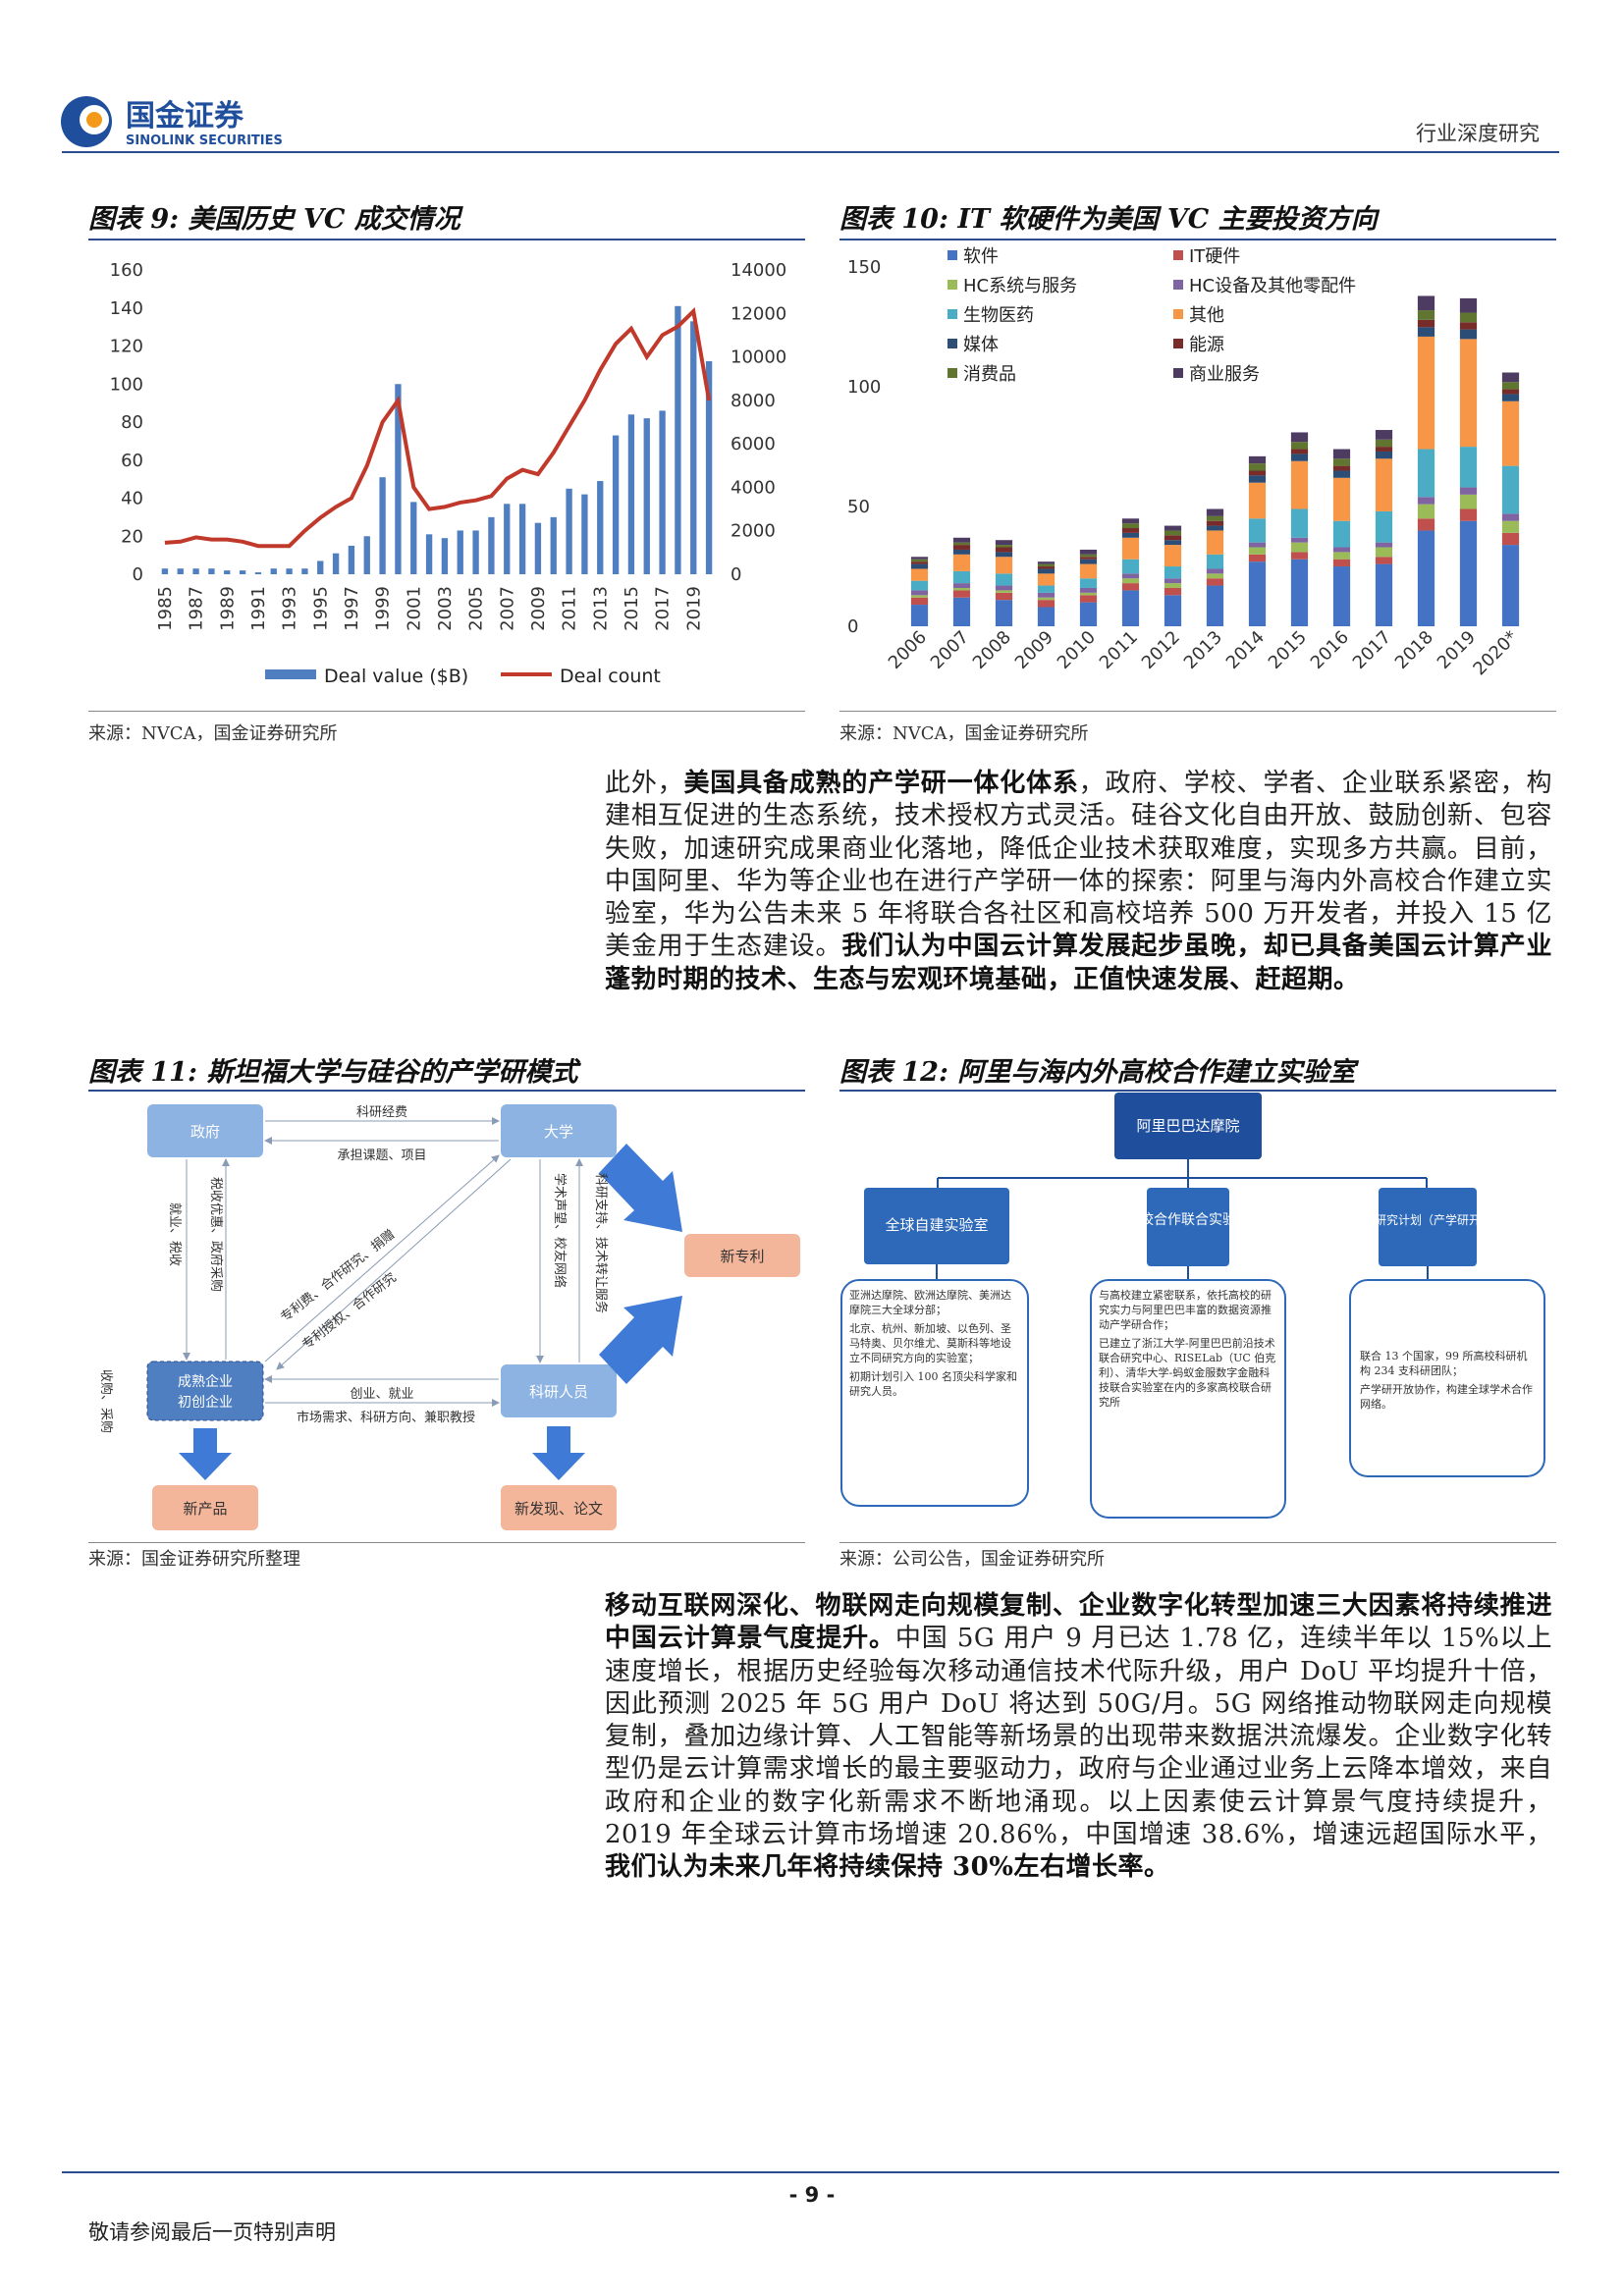 Image resolution: width=1624 pixels, height=2296 pixels. I want to click on arrow-to-patent-icon, so click(640, 1188).